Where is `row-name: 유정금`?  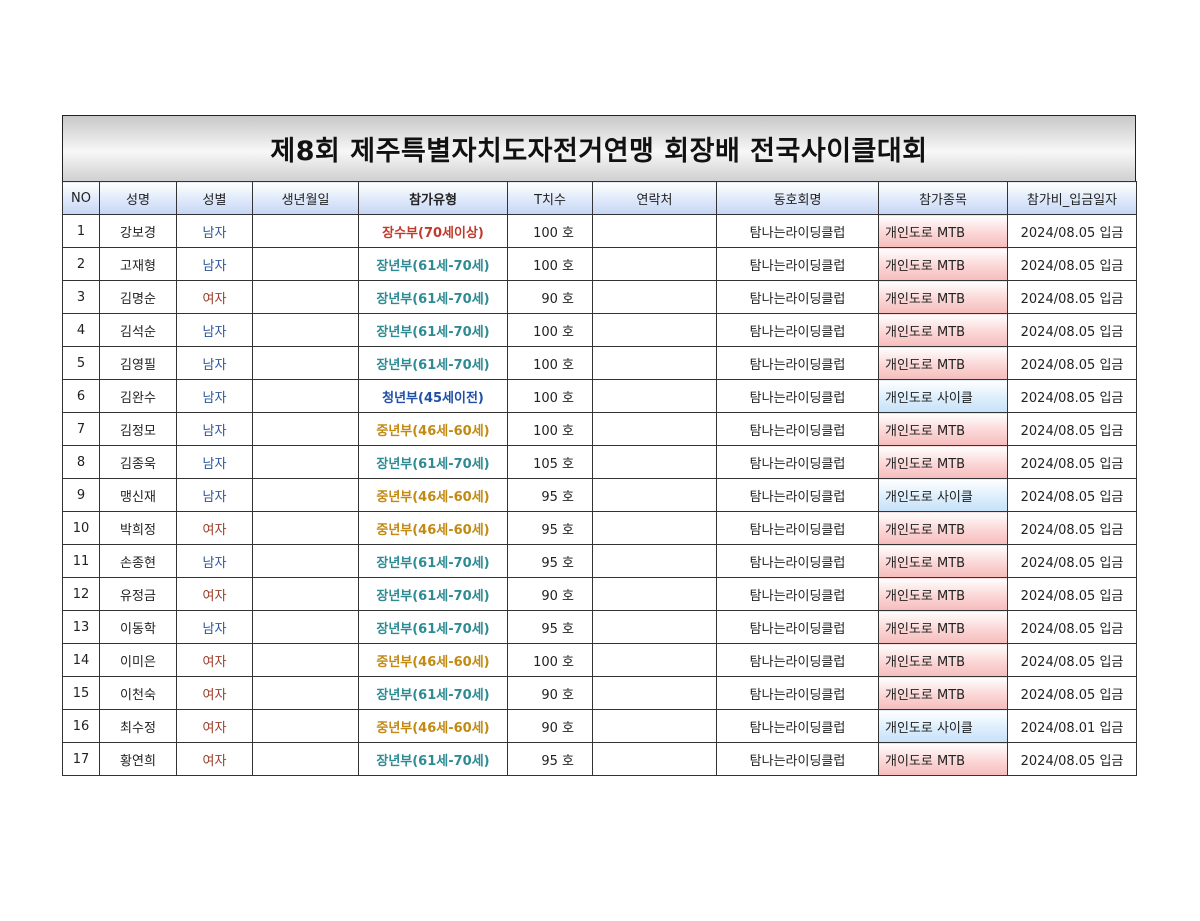
row-name: 유정금 is located at coordinates (138, 594).